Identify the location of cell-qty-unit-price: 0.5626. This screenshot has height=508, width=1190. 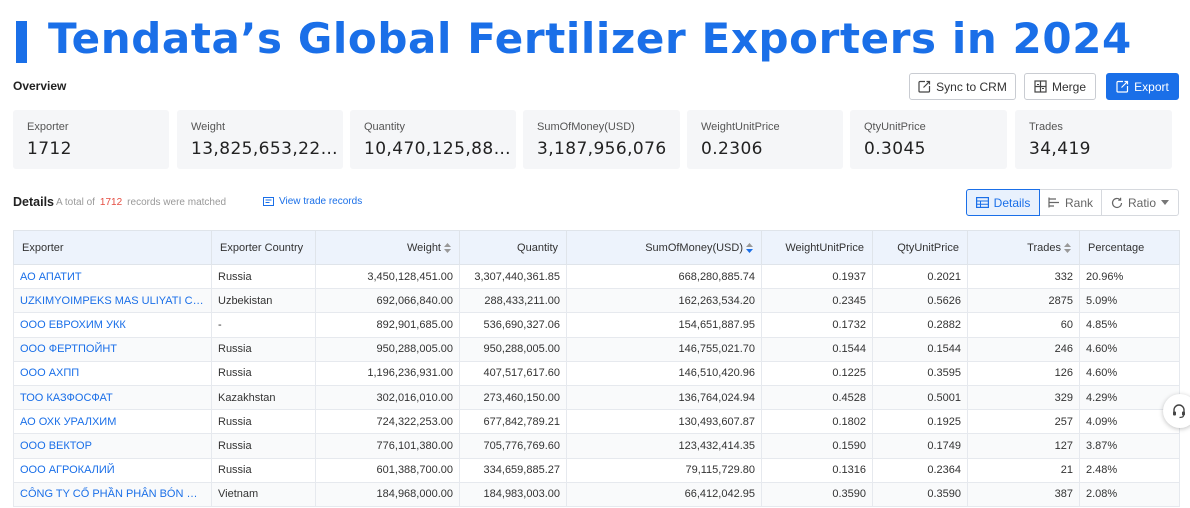
(920, 301).